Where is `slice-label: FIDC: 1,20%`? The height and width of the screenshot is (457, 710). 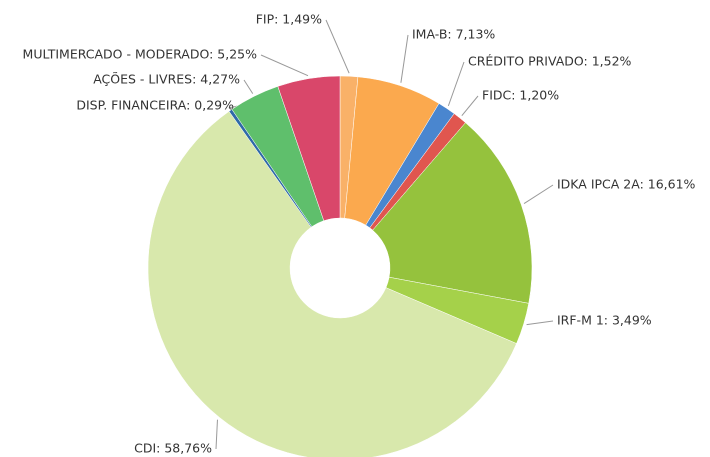 slice-label: FIDC: 1,20% is located at coordinates (520, 95).